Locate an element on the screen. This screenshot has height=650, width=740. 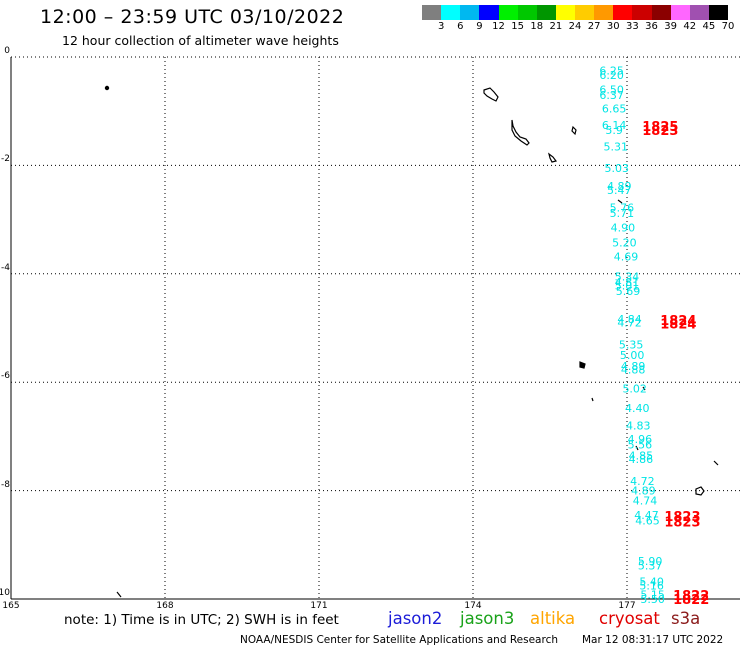
swh-value: 4.86 is located at coordinates (641, 459).